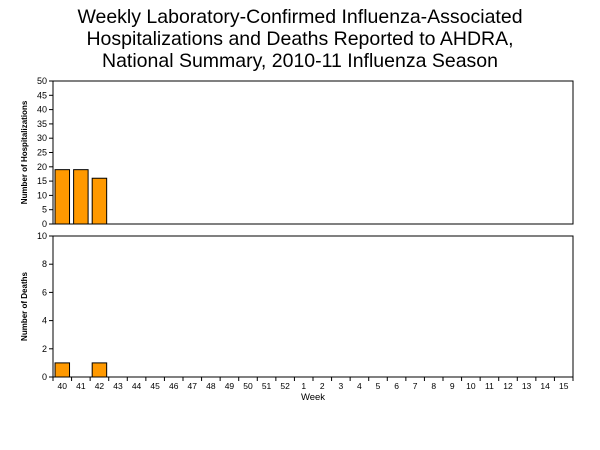  What do you see at coordinates (42, 138) in the screenshot?
I see `y-tick-label: 30` at bounding box center [42, 138].